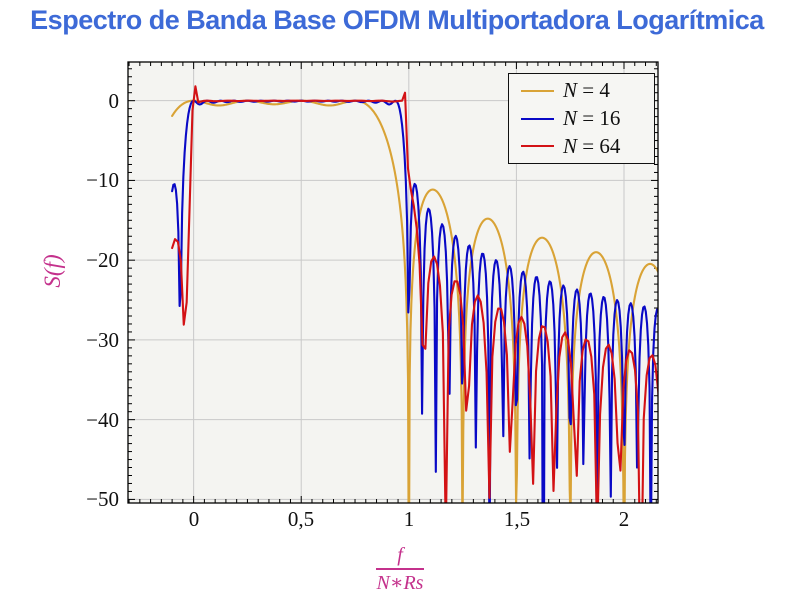 The image size is (794, 604). Describe the element at coordinates (102, 180) in the screenshot. I see `y-tick-label-10: −10` at that location.